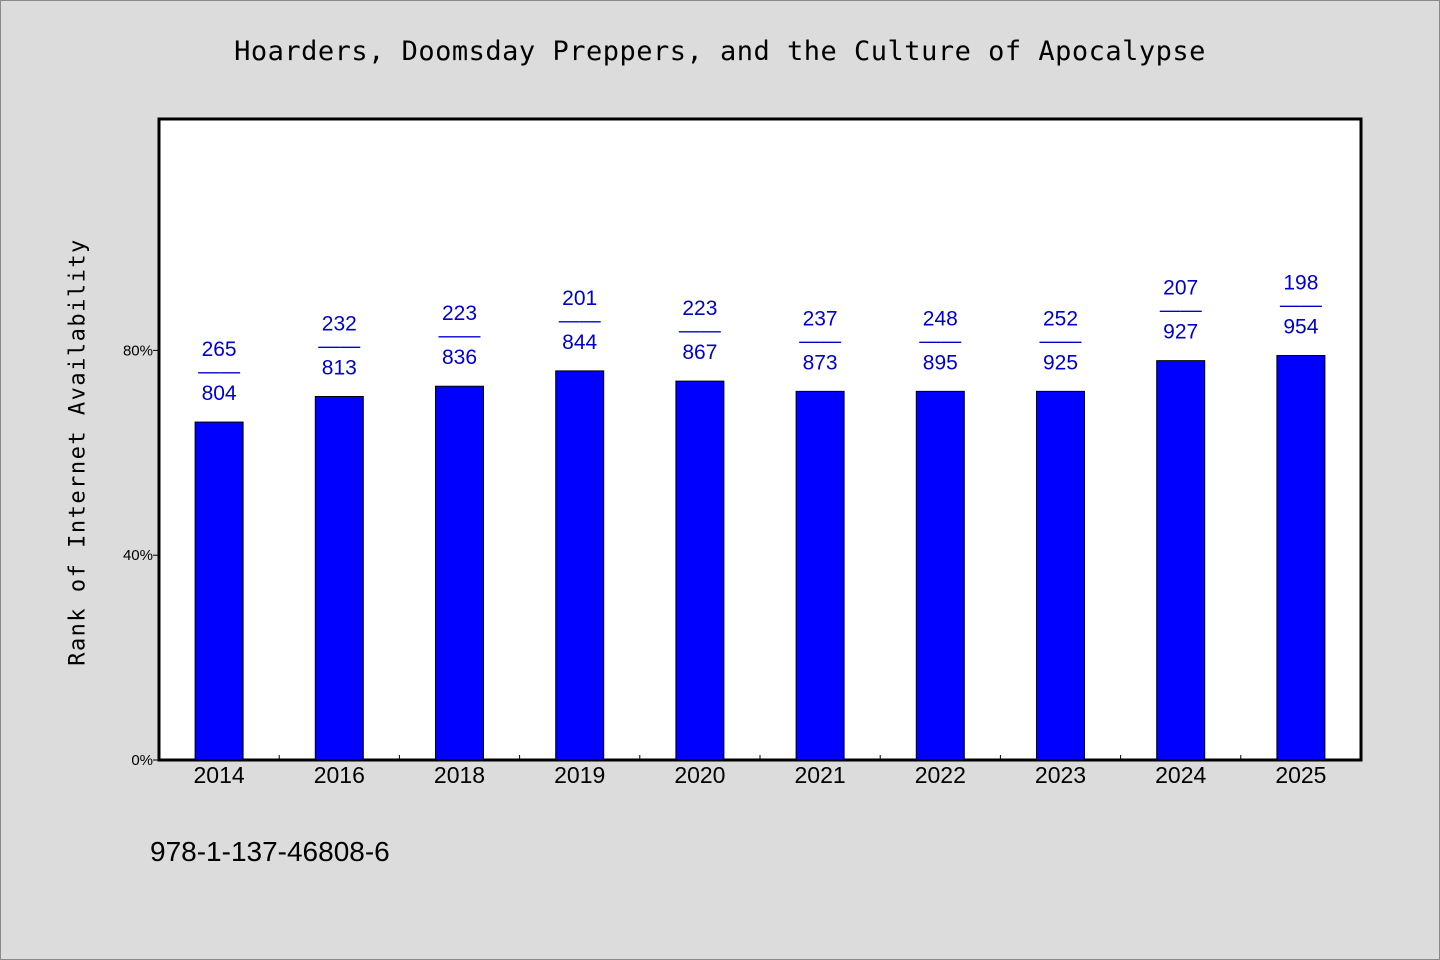  I want to click on bar-2014, so click(219, 591).